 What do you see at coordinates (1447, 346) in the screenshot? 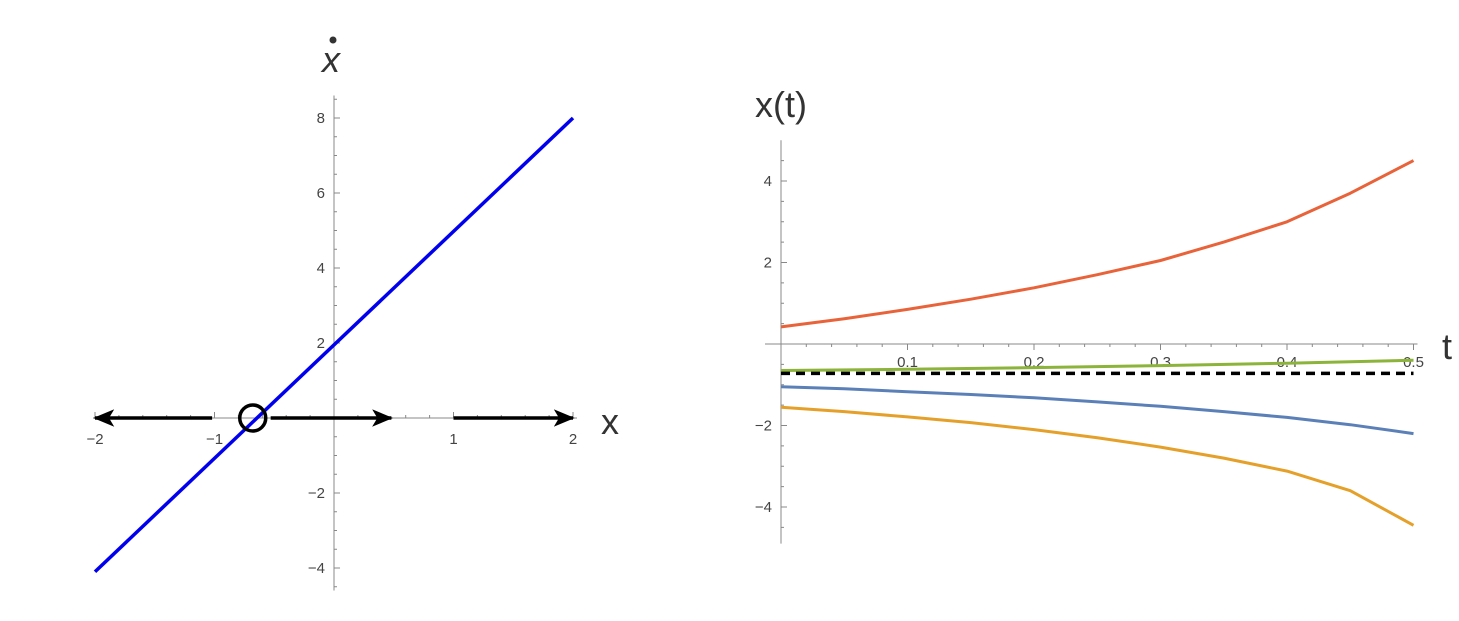
I see `x-axis-label: t` at bounding box center [1447, 346].